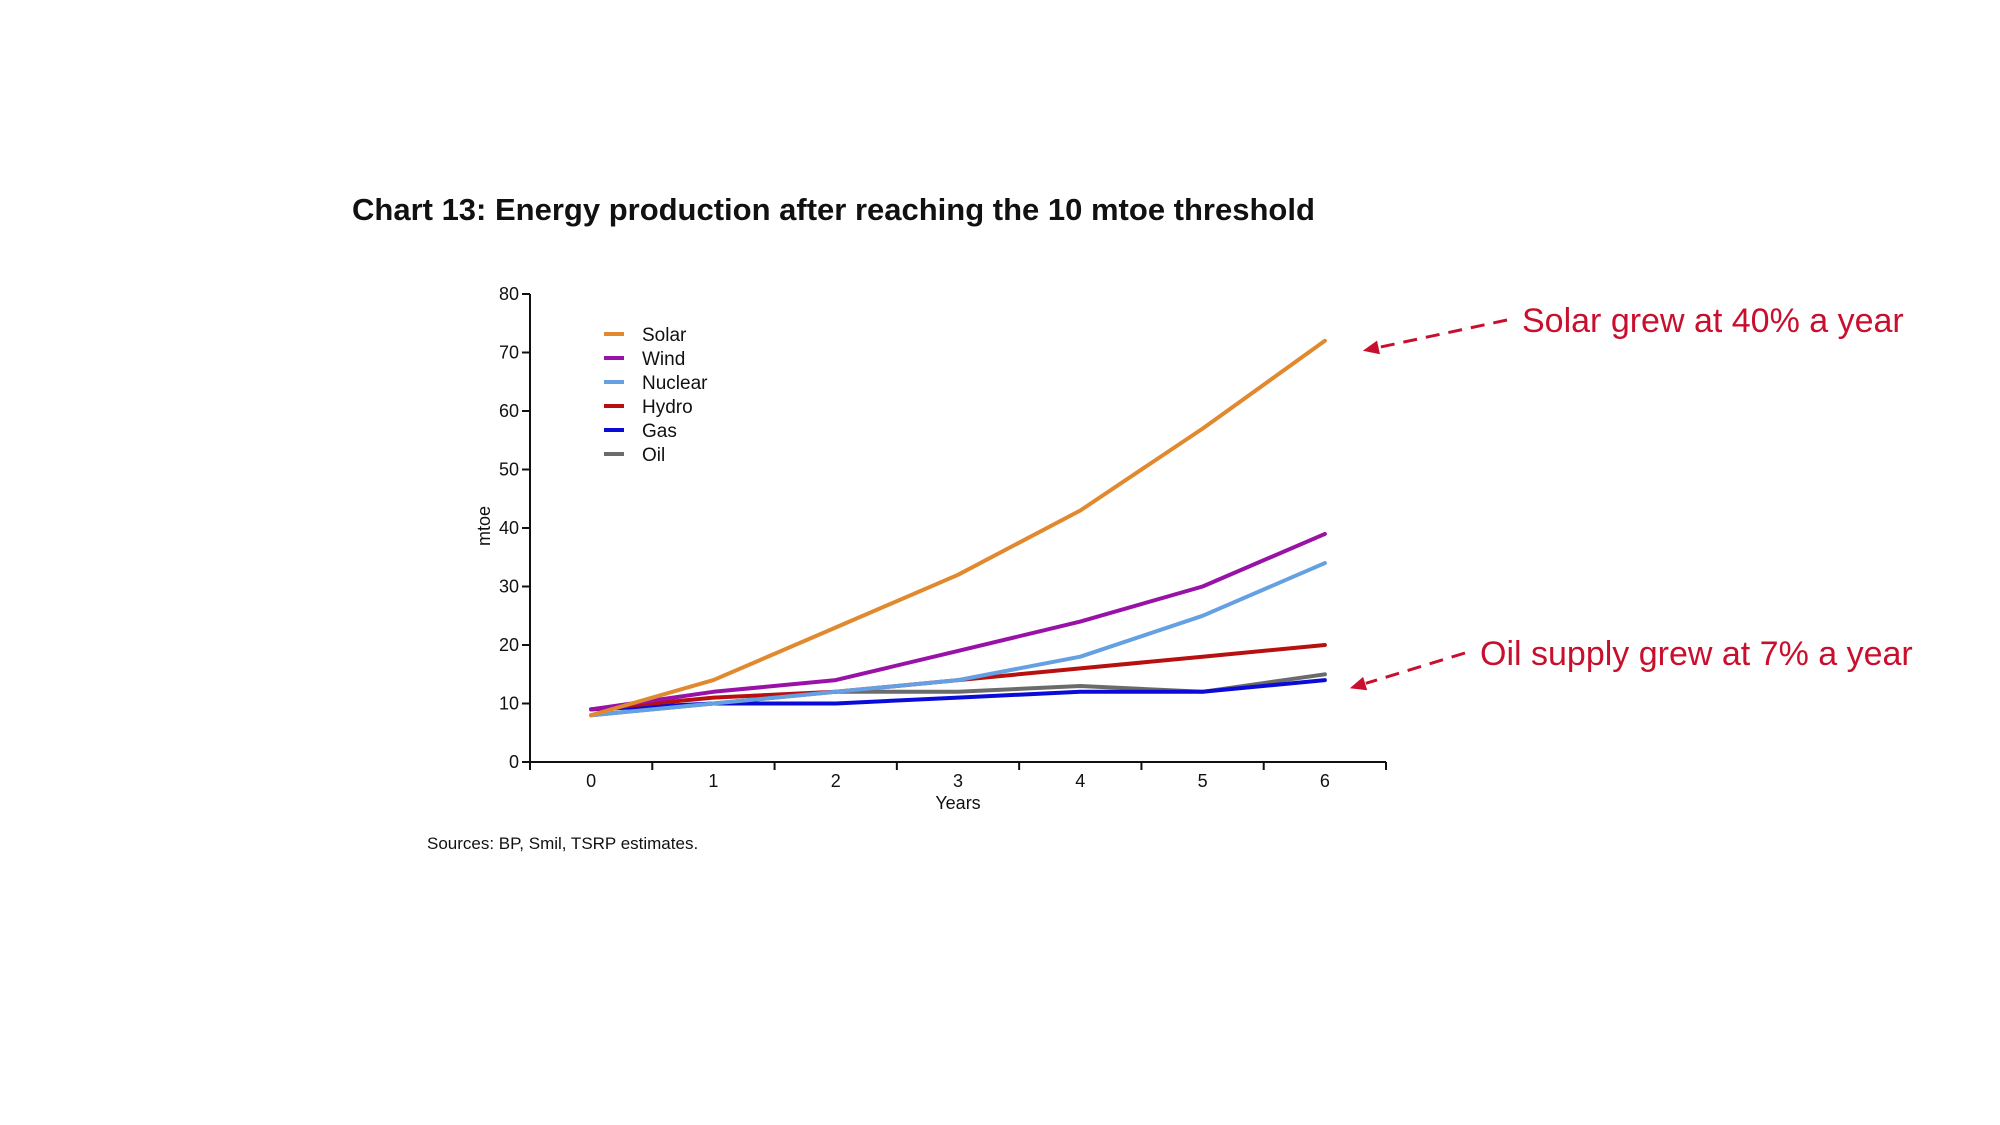 Image resolution: width=2000 pixels, height=1125 pixels. I want to click on annotation-text: Solar grew at 40% a year, so click(1713, 321).